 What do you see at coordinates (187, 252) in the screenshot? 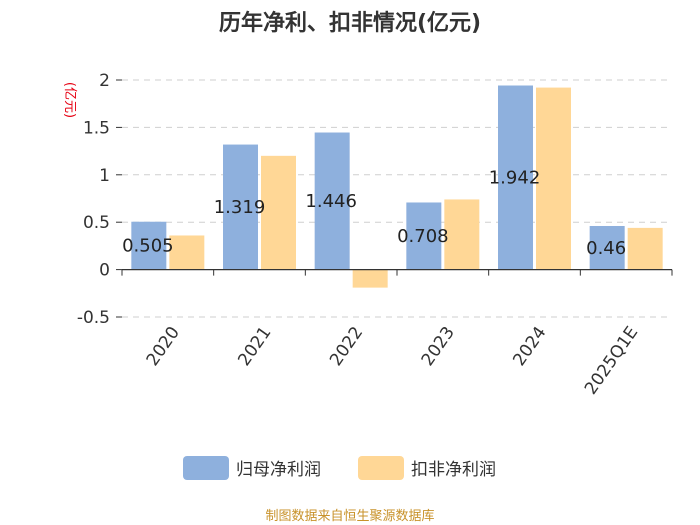
I see `bar-series-2-2020` at bounding box center [187, 252].